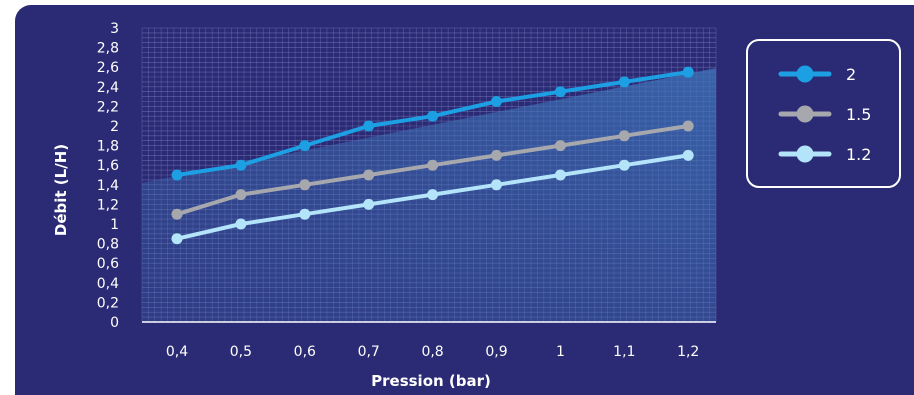  I want to click on legend-label: 2, so click(851, 74).